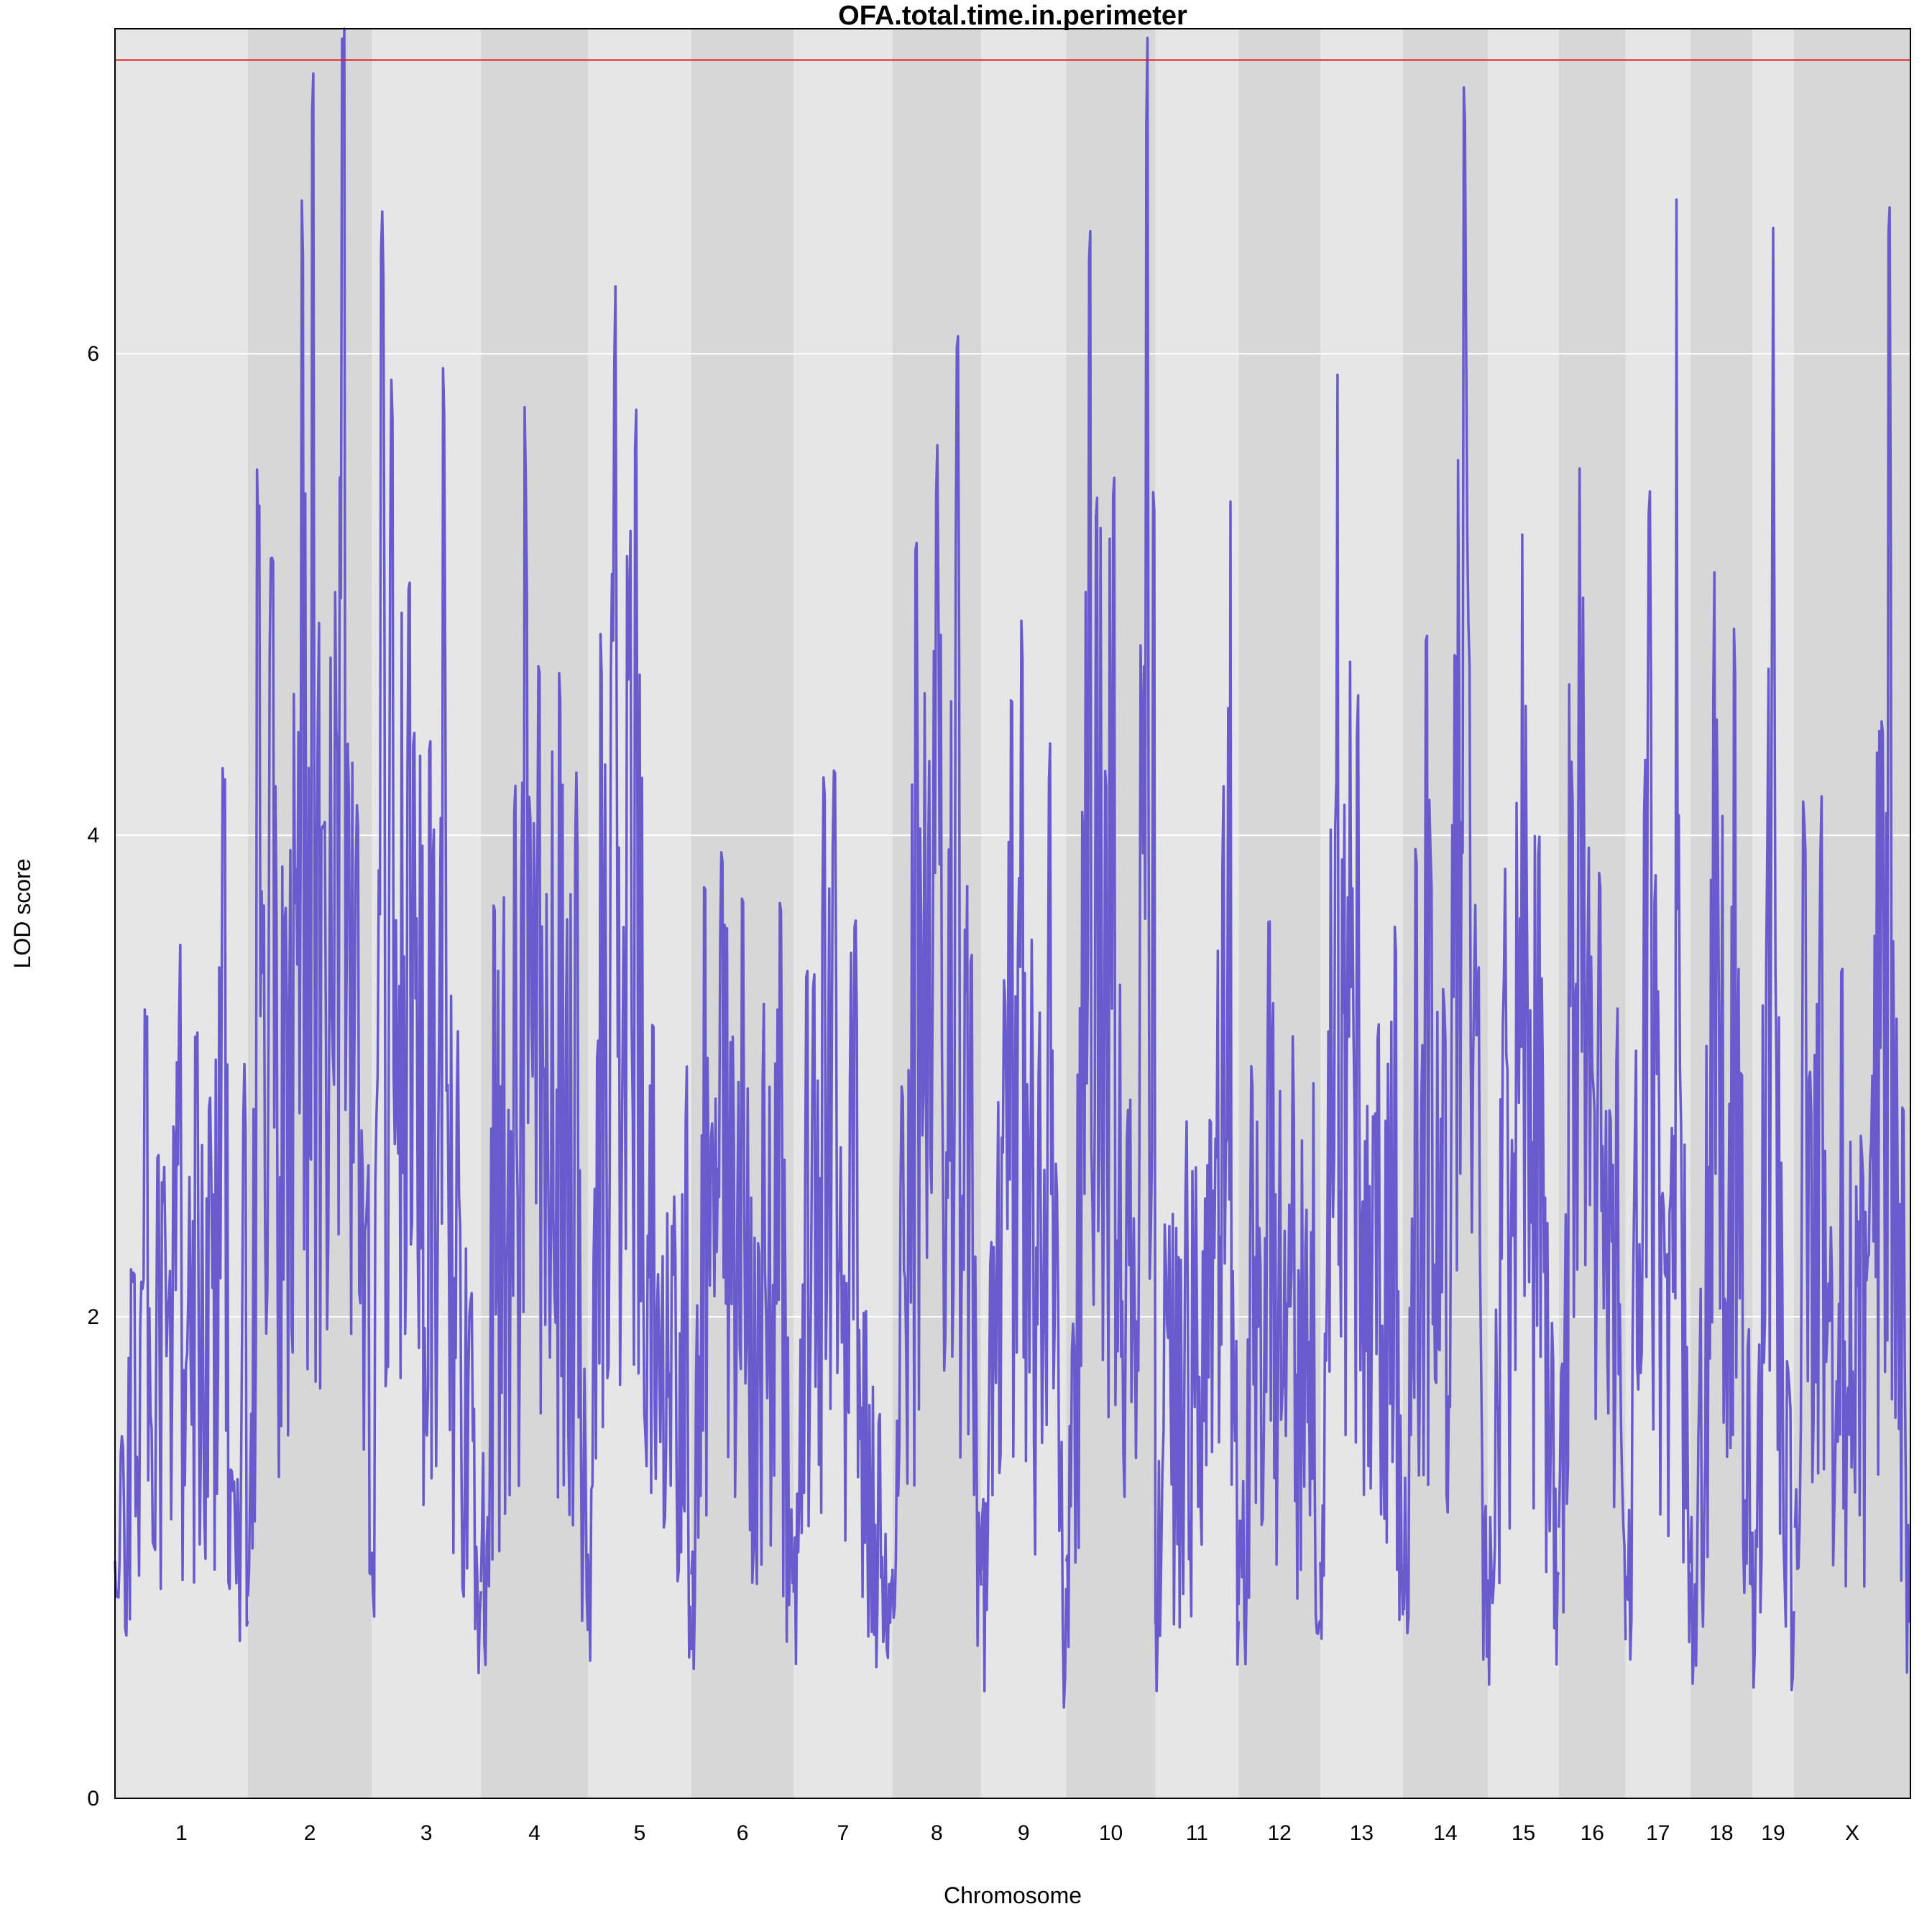 This screenshot has width=1932, height=1932. I want to click on x-tick-label-8: 8, so click(937, 1833).